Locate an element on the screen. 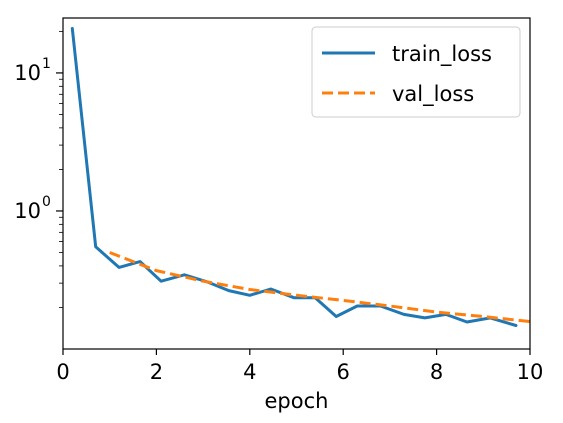 The width and height of the screenshot is (563, 423). legend-label-val-loss: val_loss is located at coordinates (433, 94).